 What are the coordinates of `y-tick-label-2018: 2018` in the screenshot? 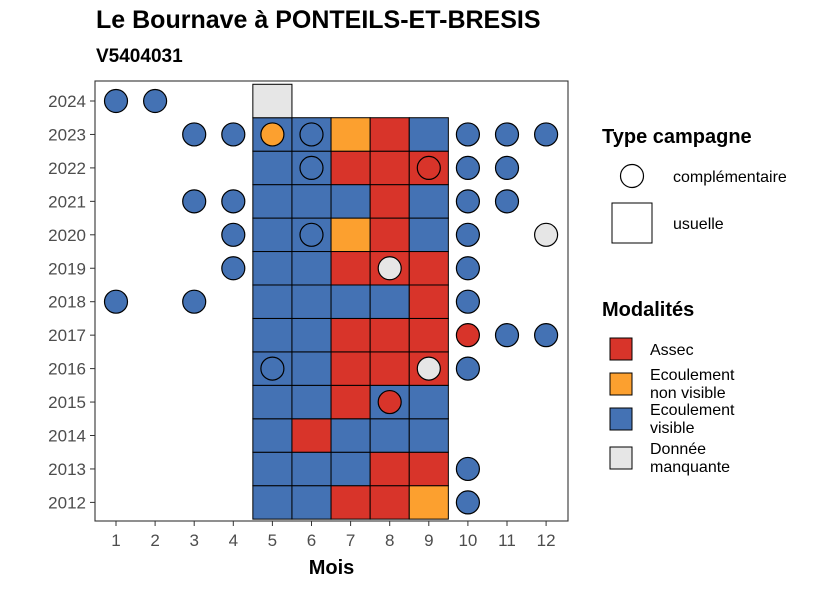 It's located at (67, 302).